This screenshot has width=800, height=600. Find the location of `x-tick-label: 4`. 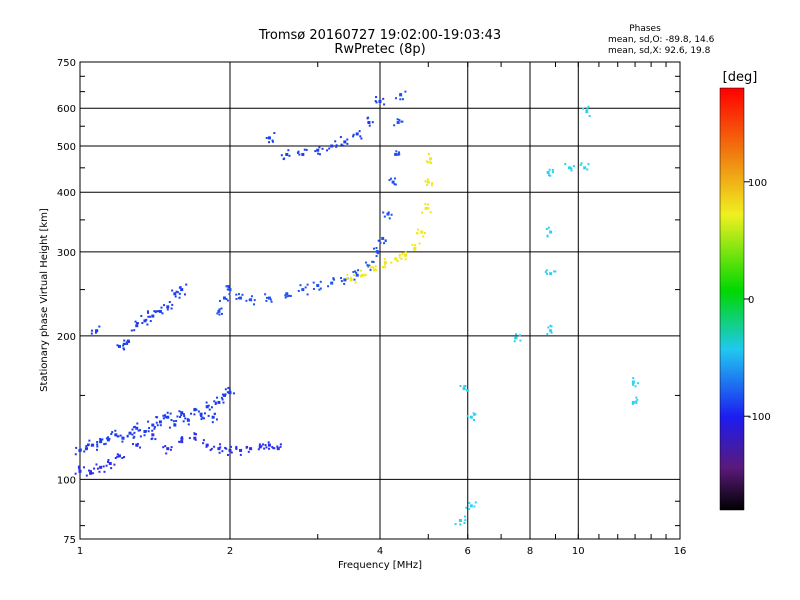

x-tick-label: 4 is located at coordinates (380, 551).